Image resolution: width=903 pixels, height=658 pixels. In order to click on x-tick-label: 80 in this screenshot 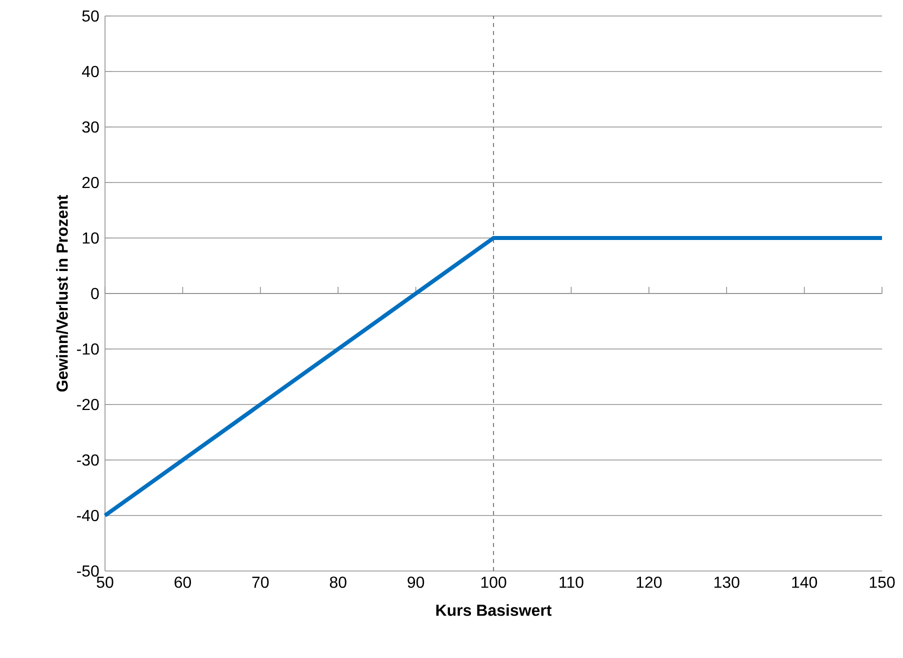, I will do `click(338, 582)`.